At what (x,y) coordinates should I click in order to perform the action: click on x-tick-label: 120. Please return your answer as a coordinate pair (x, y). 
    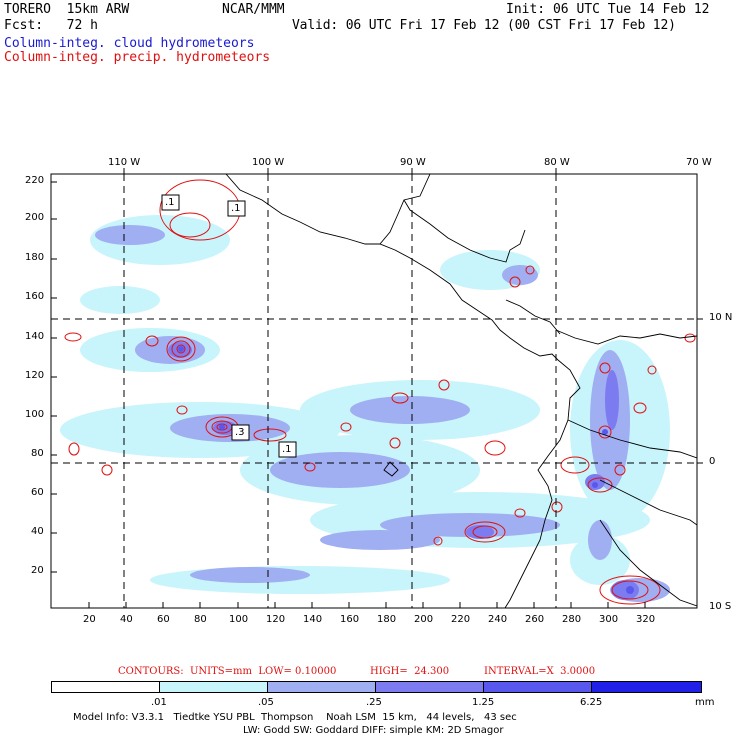
    Looking at the image, I should click on (276, 619).